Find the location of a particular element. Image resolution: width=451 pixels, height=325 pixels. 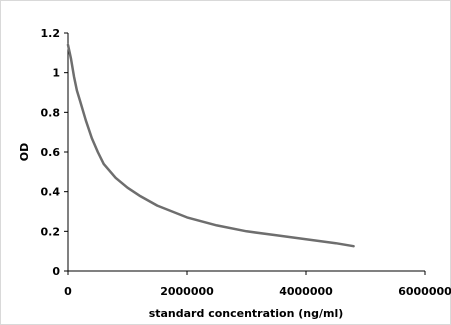

y-axis-title: OD is located at coordinates (24, 152).